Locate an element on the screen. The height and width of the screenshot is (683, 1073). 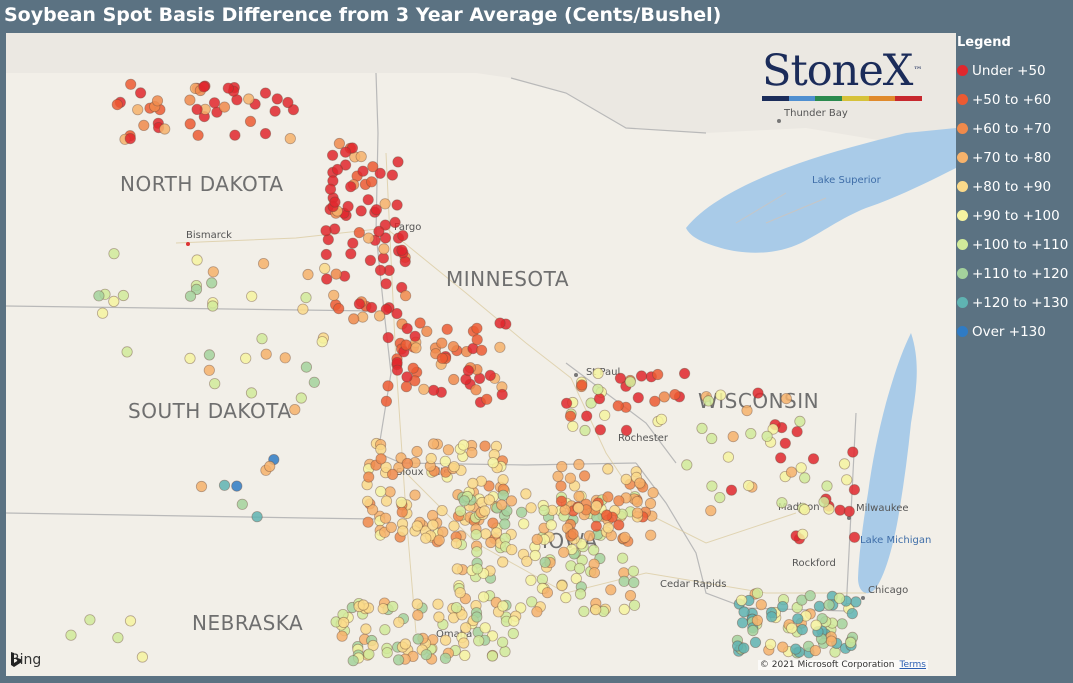
legend-item-6: +100 to +110 is located at coordinates (1014, 244).